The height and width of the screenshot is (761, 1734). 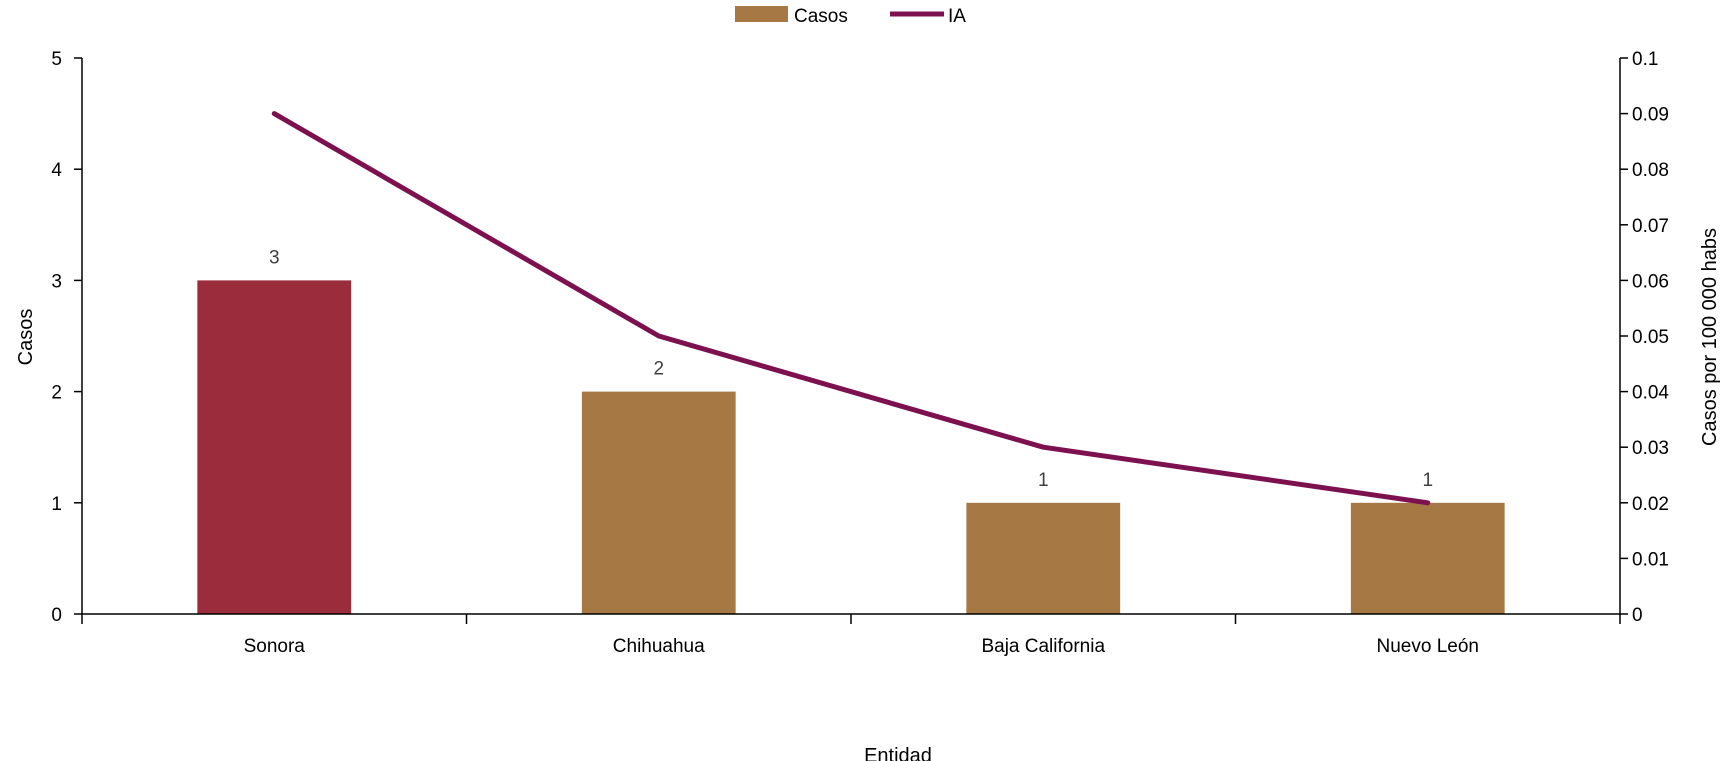 What do you see at coordinates (1645, 59) in the screenshot?
I see `y2-tick-label: 0.1` at bounding box center [1645, 59].